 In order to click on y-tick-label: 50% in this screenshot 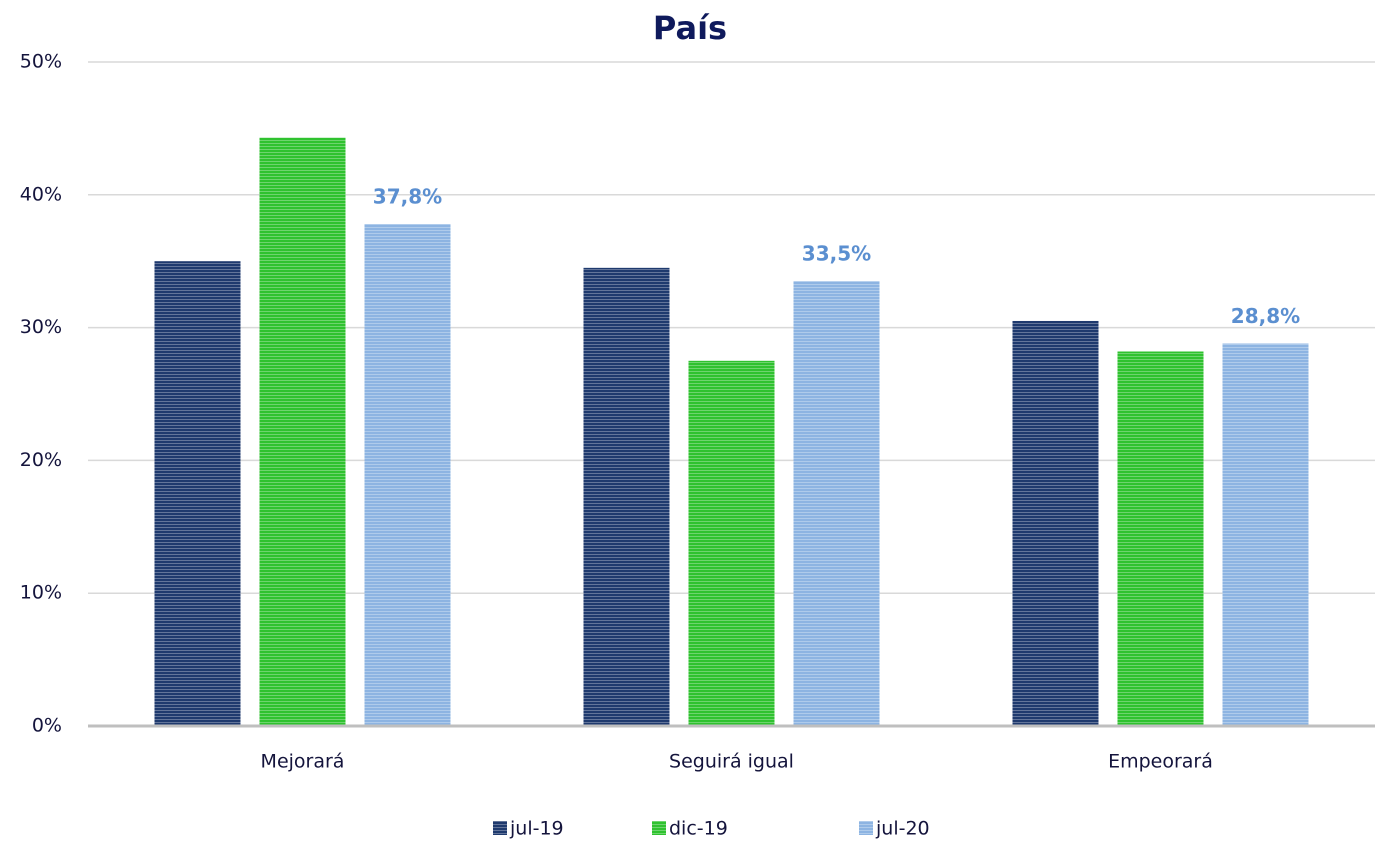, I will do `click(41, 62)`.